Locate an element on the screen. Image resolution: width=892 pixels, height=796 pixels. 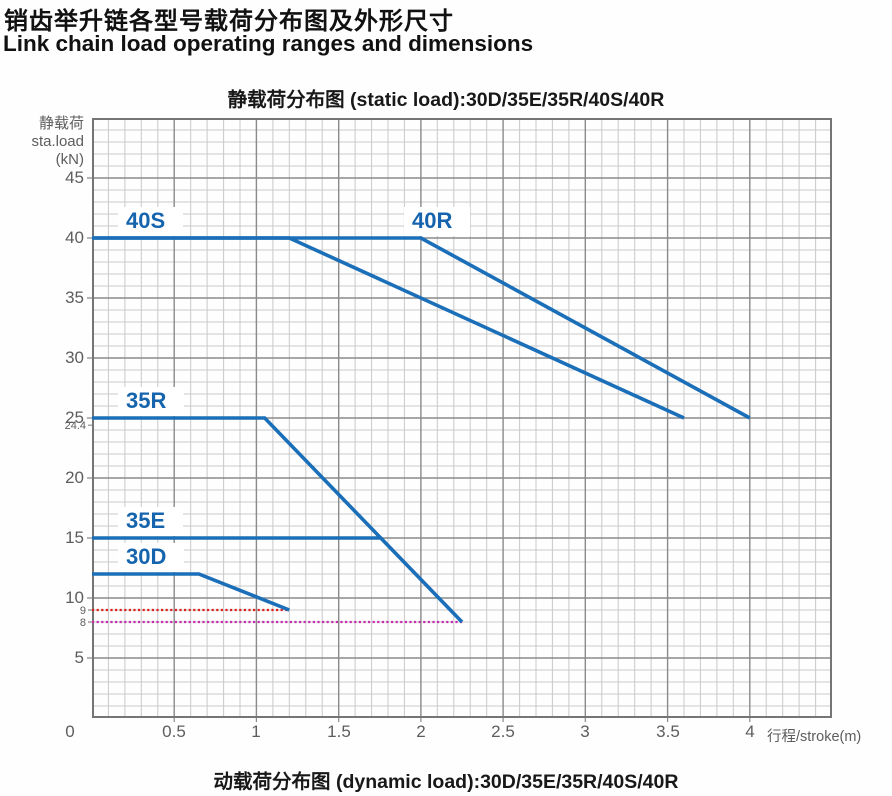
y-tick-label-10: 10 is located at coordinates (74, 597).